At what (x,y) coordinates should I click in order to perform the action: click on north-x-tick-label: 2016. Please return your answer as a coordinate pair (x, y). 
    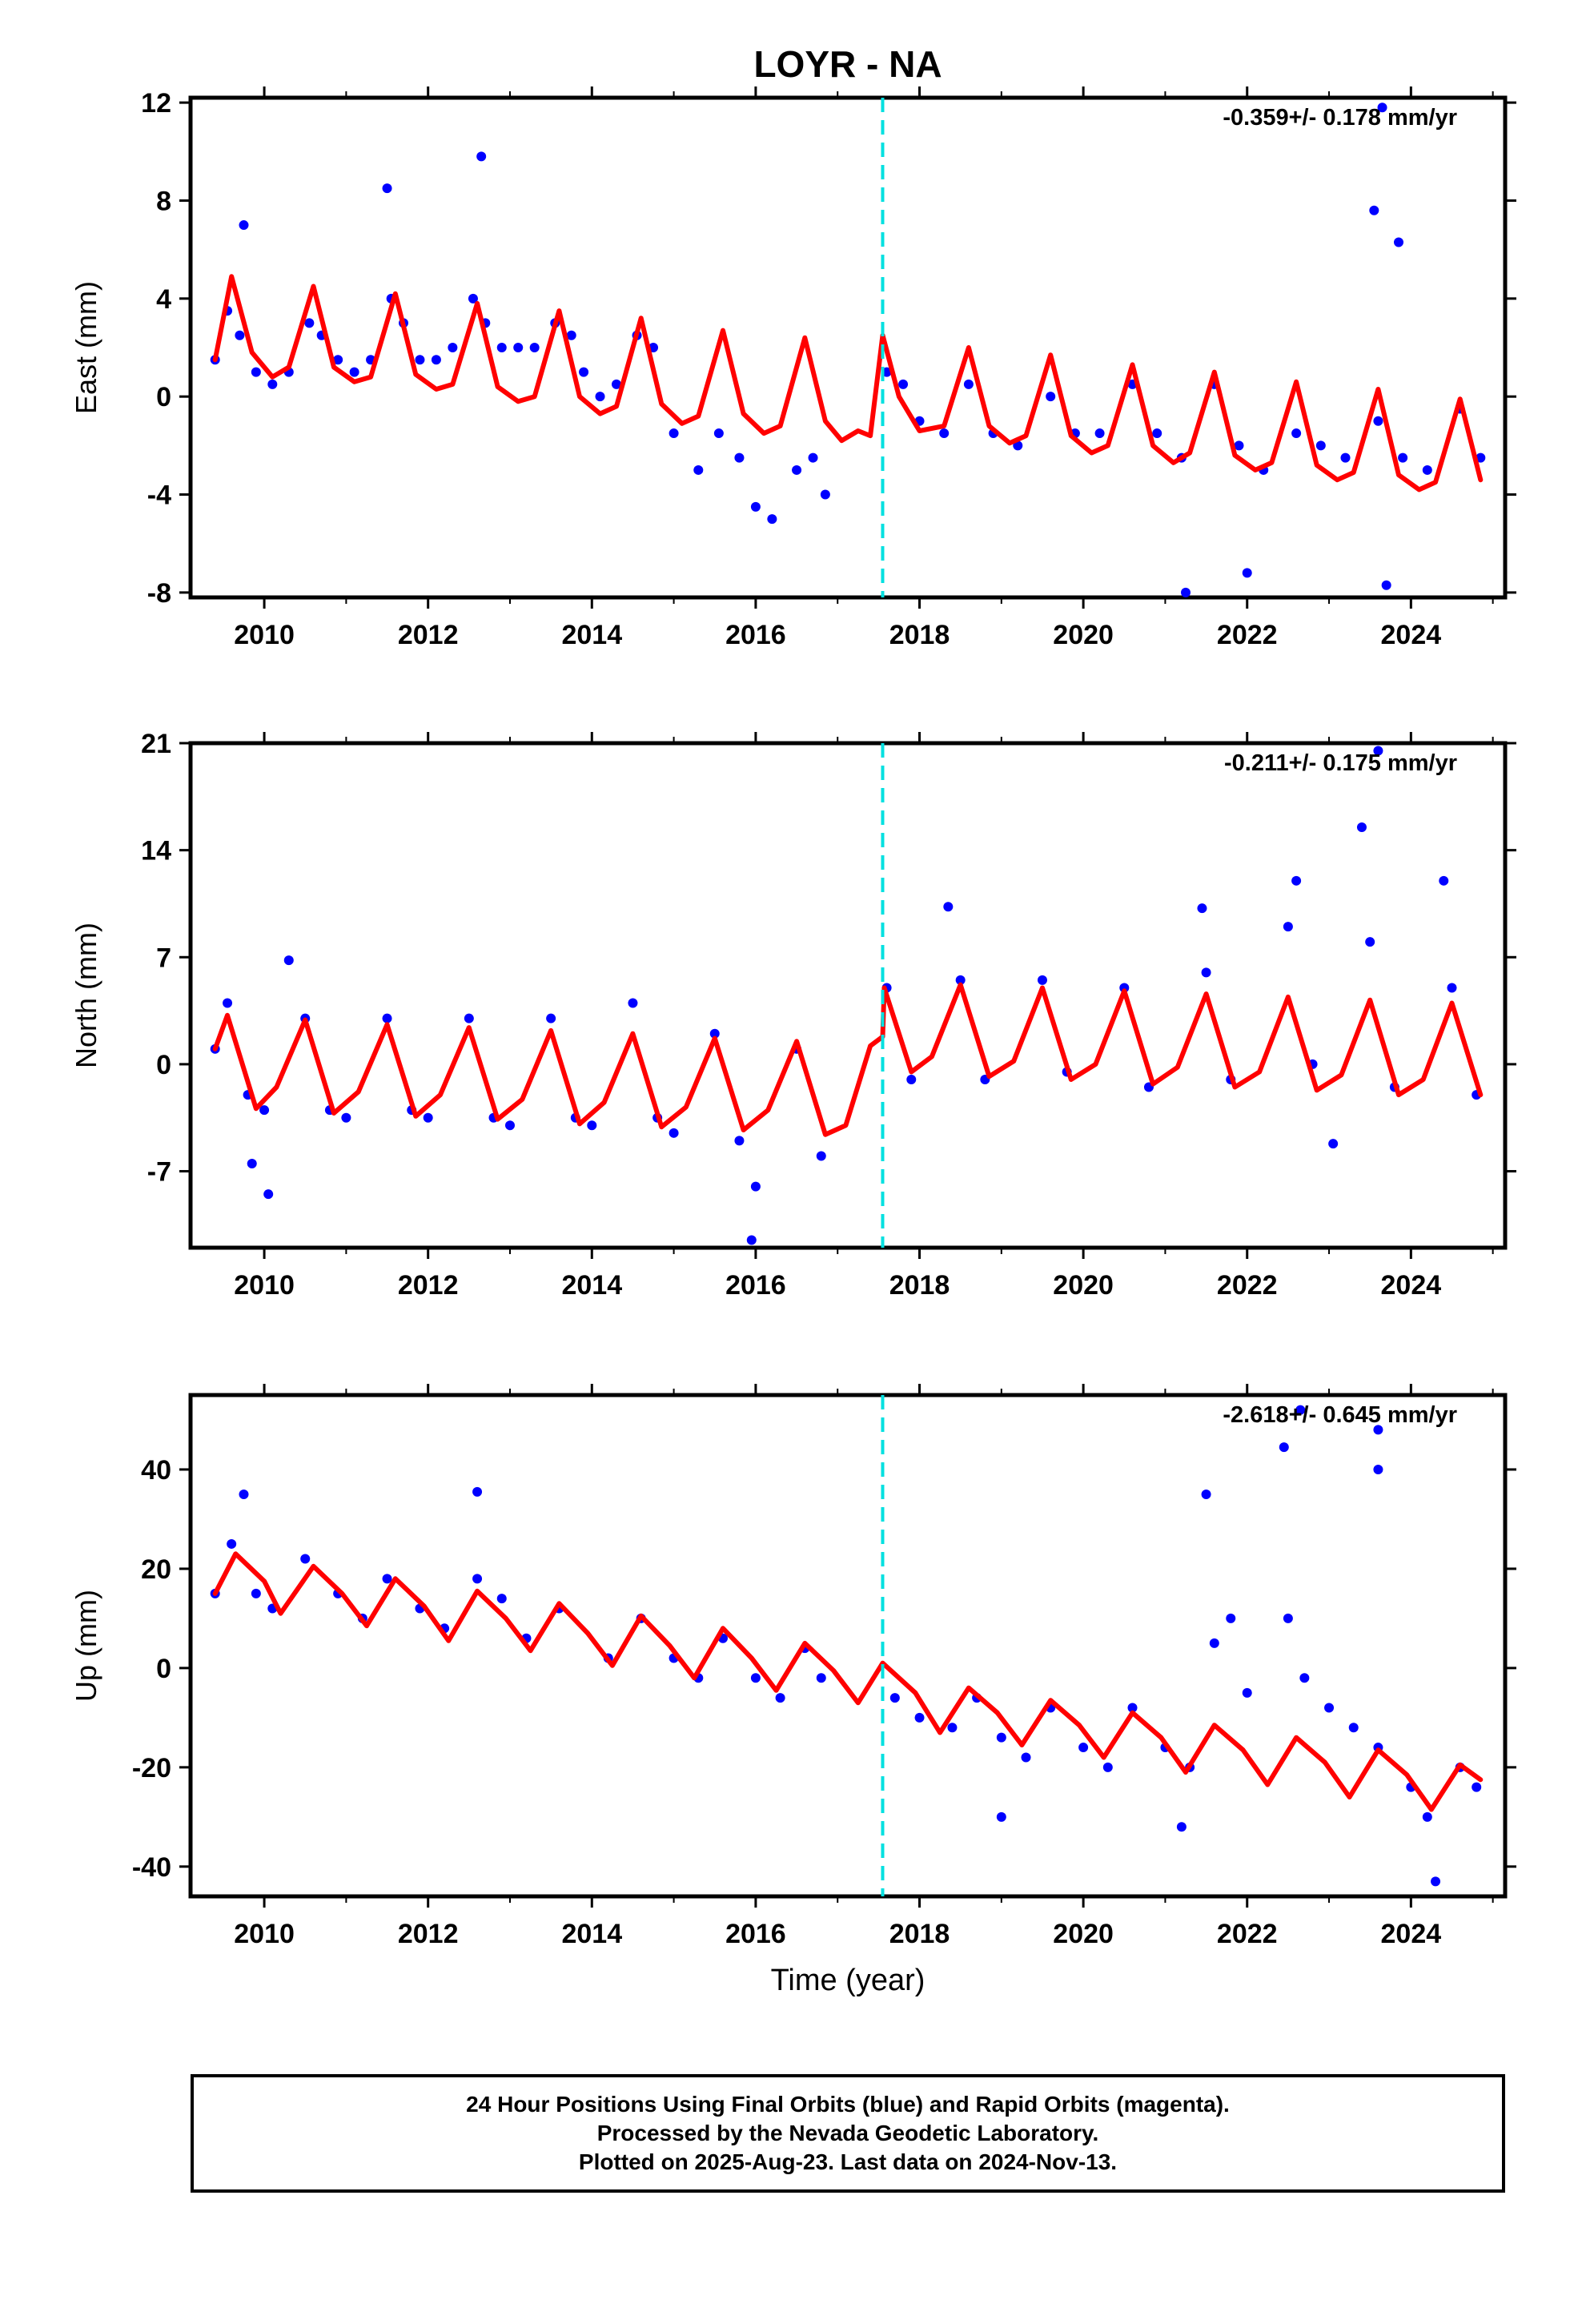
    Looking at the image, I should click on (755, 1285).